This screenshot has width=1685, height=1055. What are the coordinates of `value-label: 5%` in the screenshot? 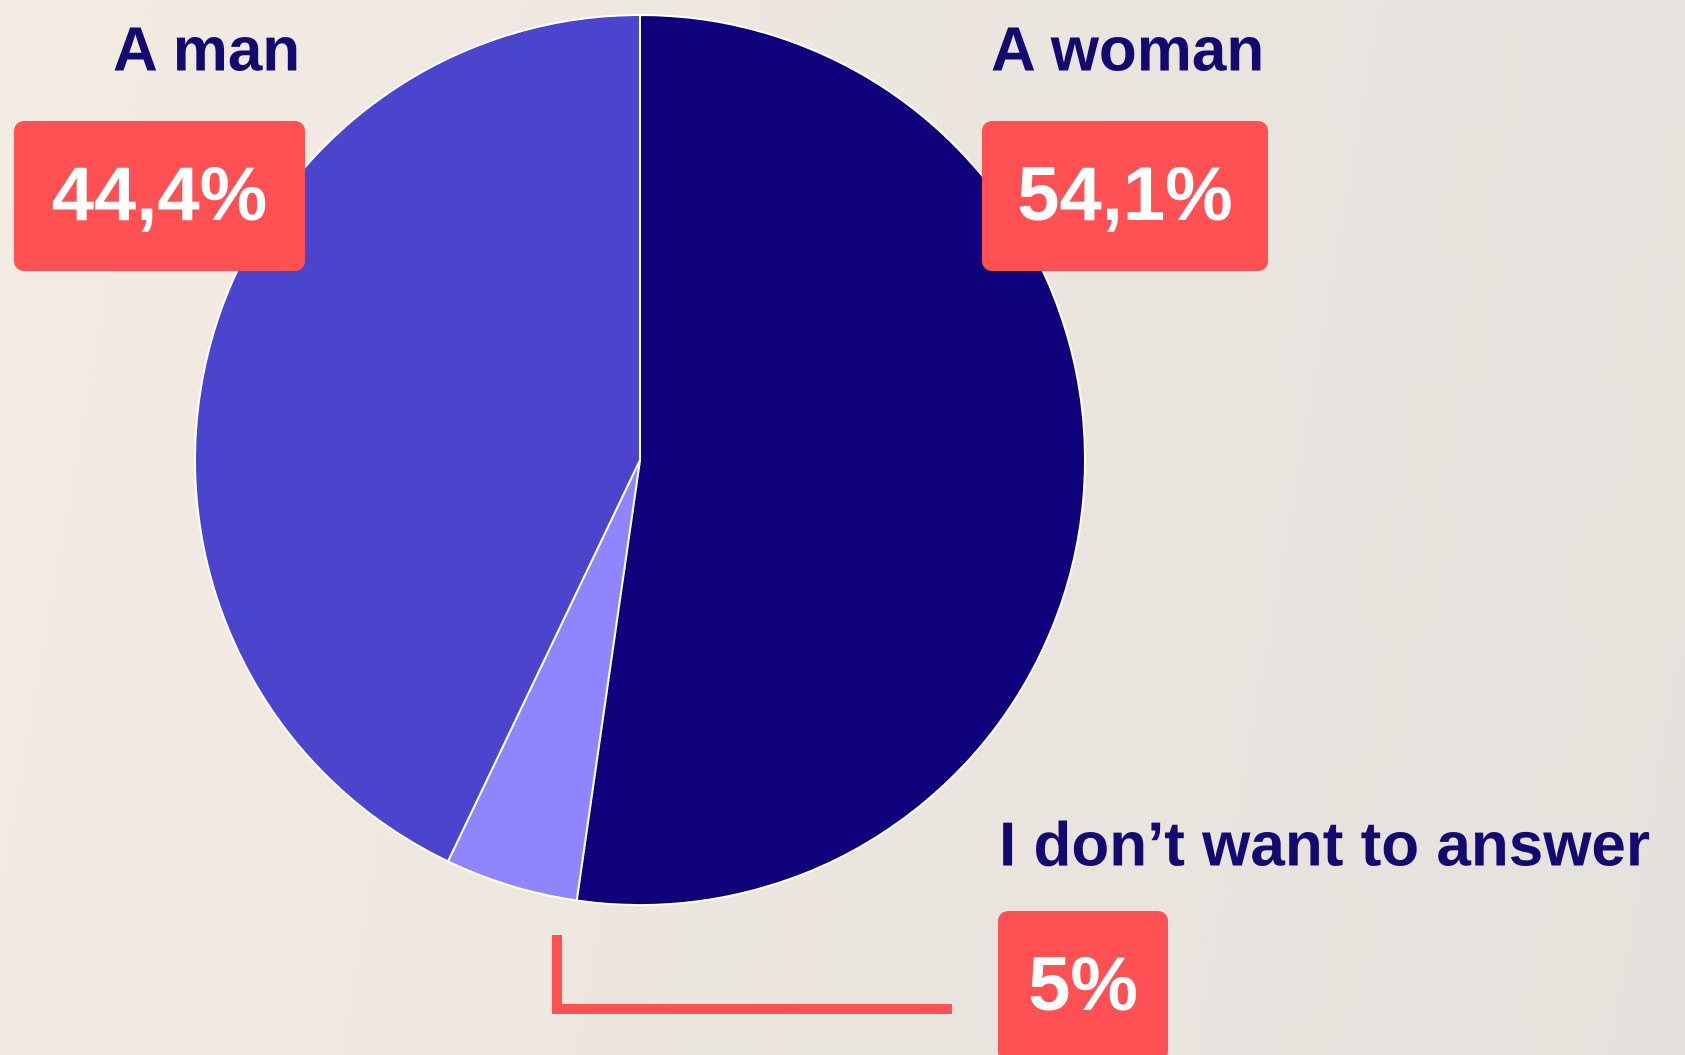 It's located at (1083, 984).